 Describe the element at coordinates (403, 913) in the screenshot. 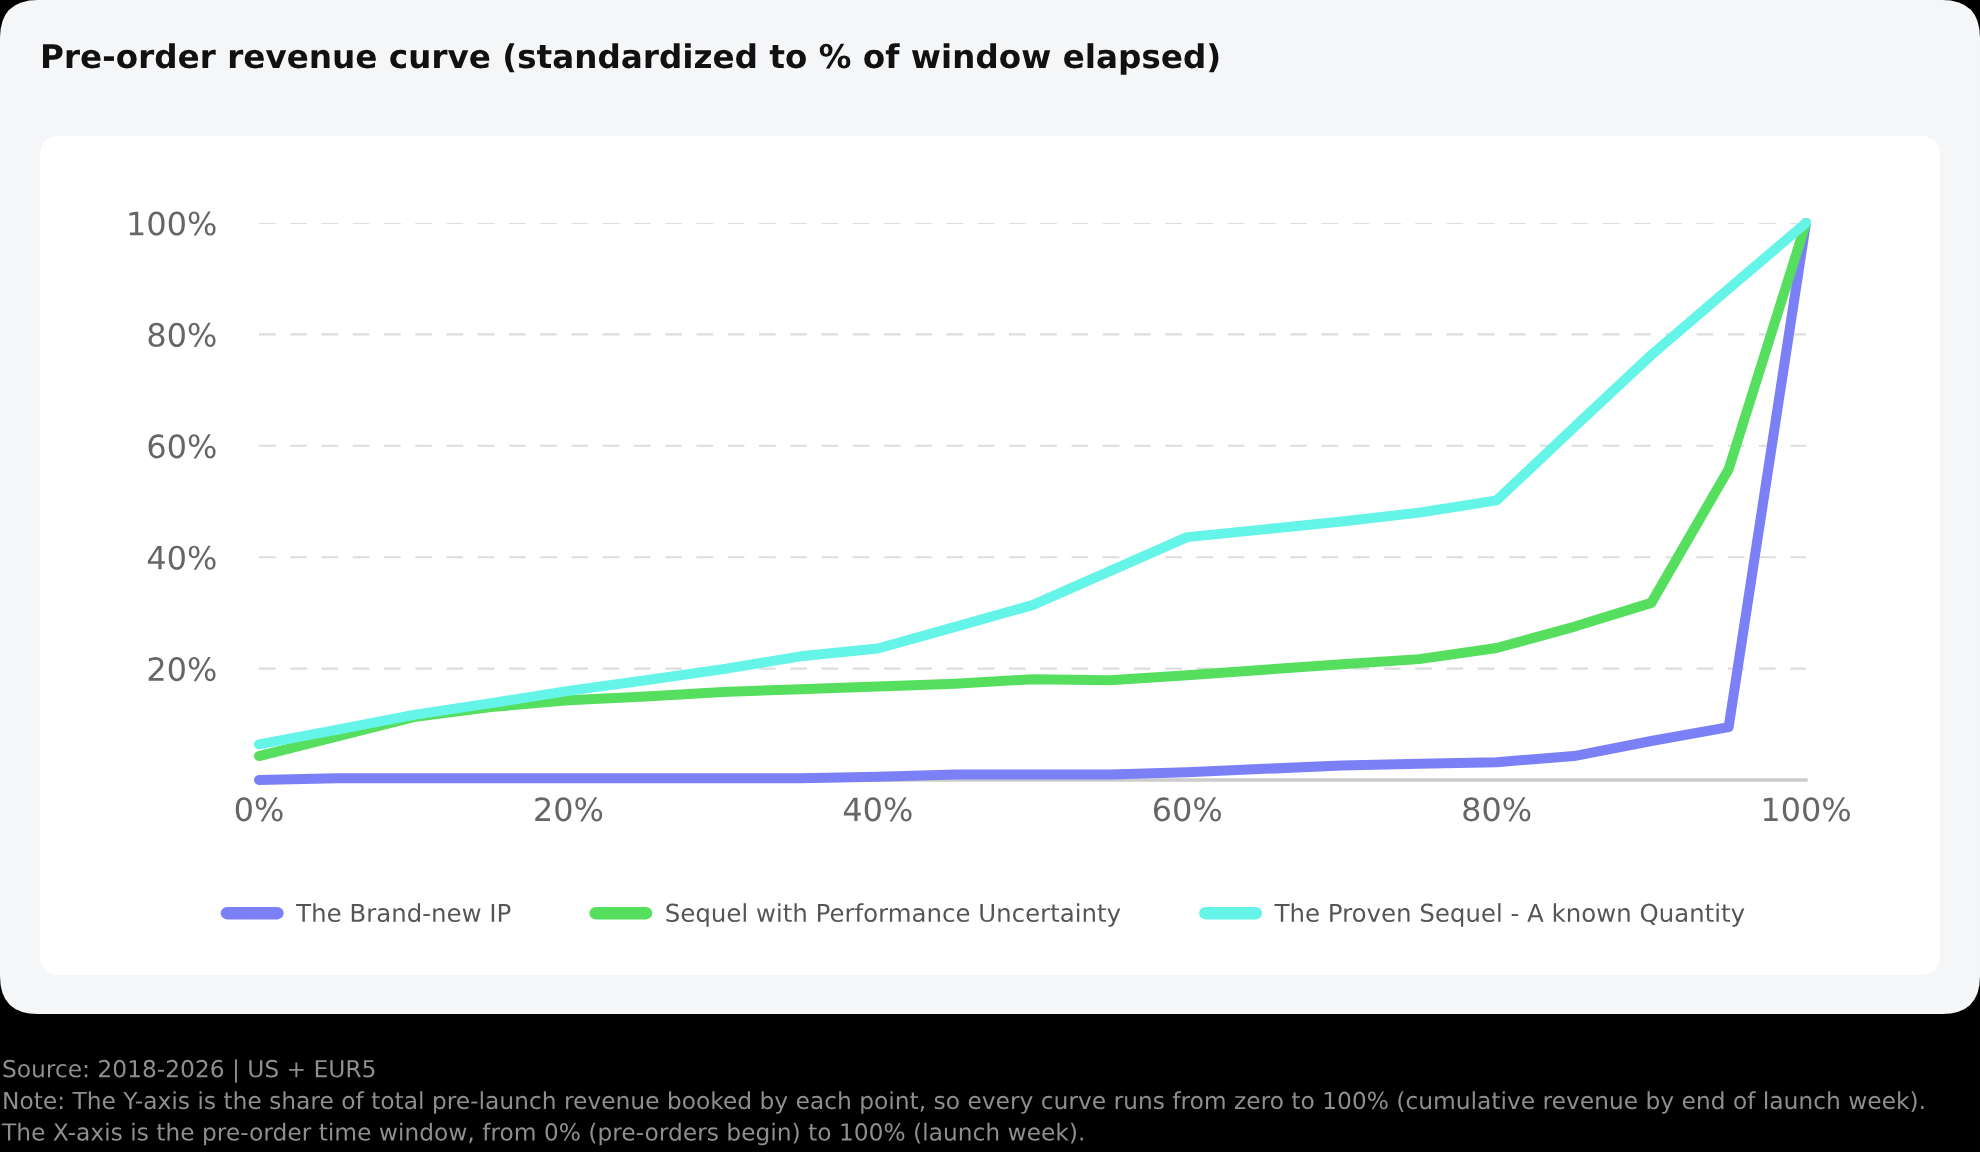

I see `legend-label: The Brand-new IP` at that location.